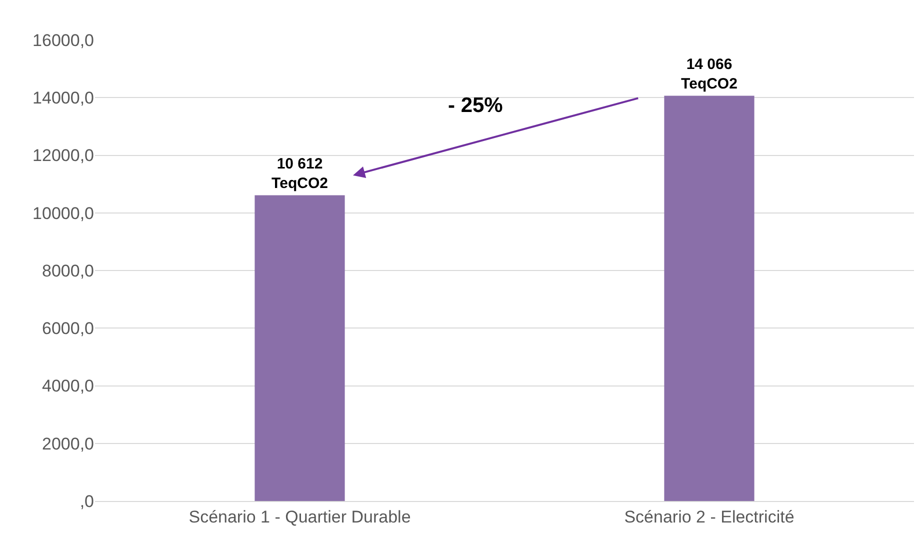 The width and height of the screenshot is (924, 546). Describe the element at coordinates (300, 174) in the screenshot. I see `data-label: 10 612 TeqCO2` at that location.